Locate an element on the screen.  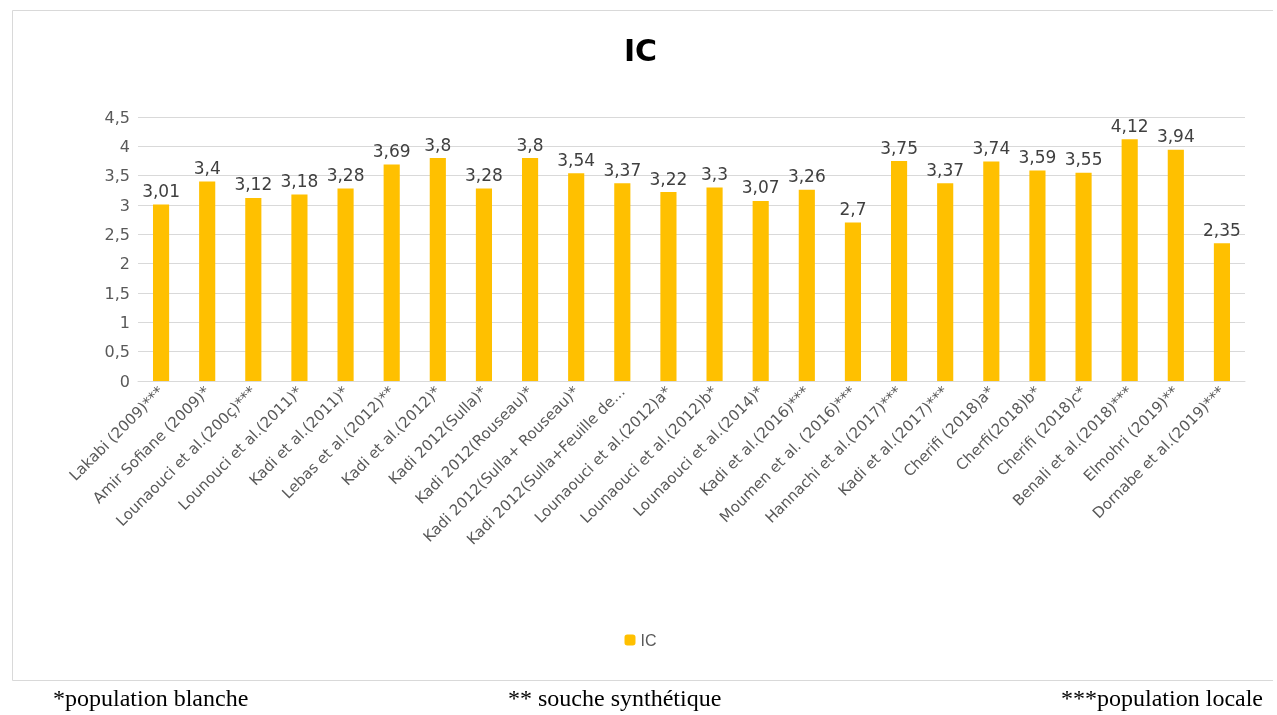
data-label: 3,69 is located at coordinates (391, 151).